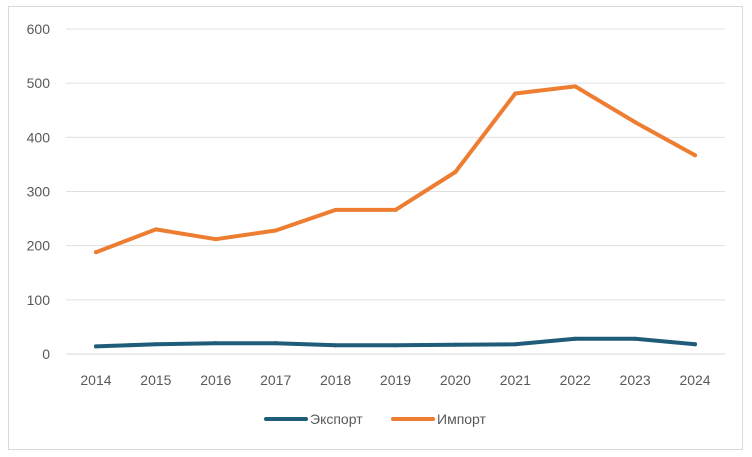  What do you see at coordinates (694, 380) in the screenshot?
I see `x-tick-label: 2024` at bounding box center [694, 380].